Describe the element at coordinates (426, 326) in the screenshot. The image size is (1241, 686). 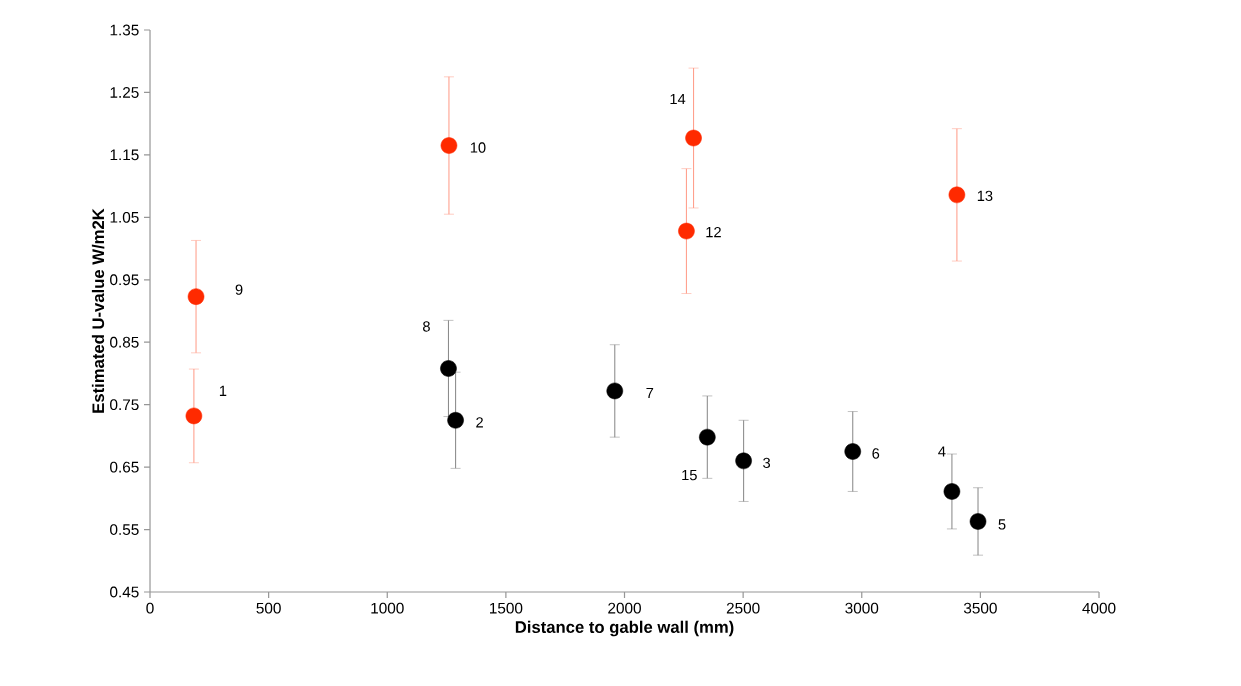
I see `annotation: 8` at that location.